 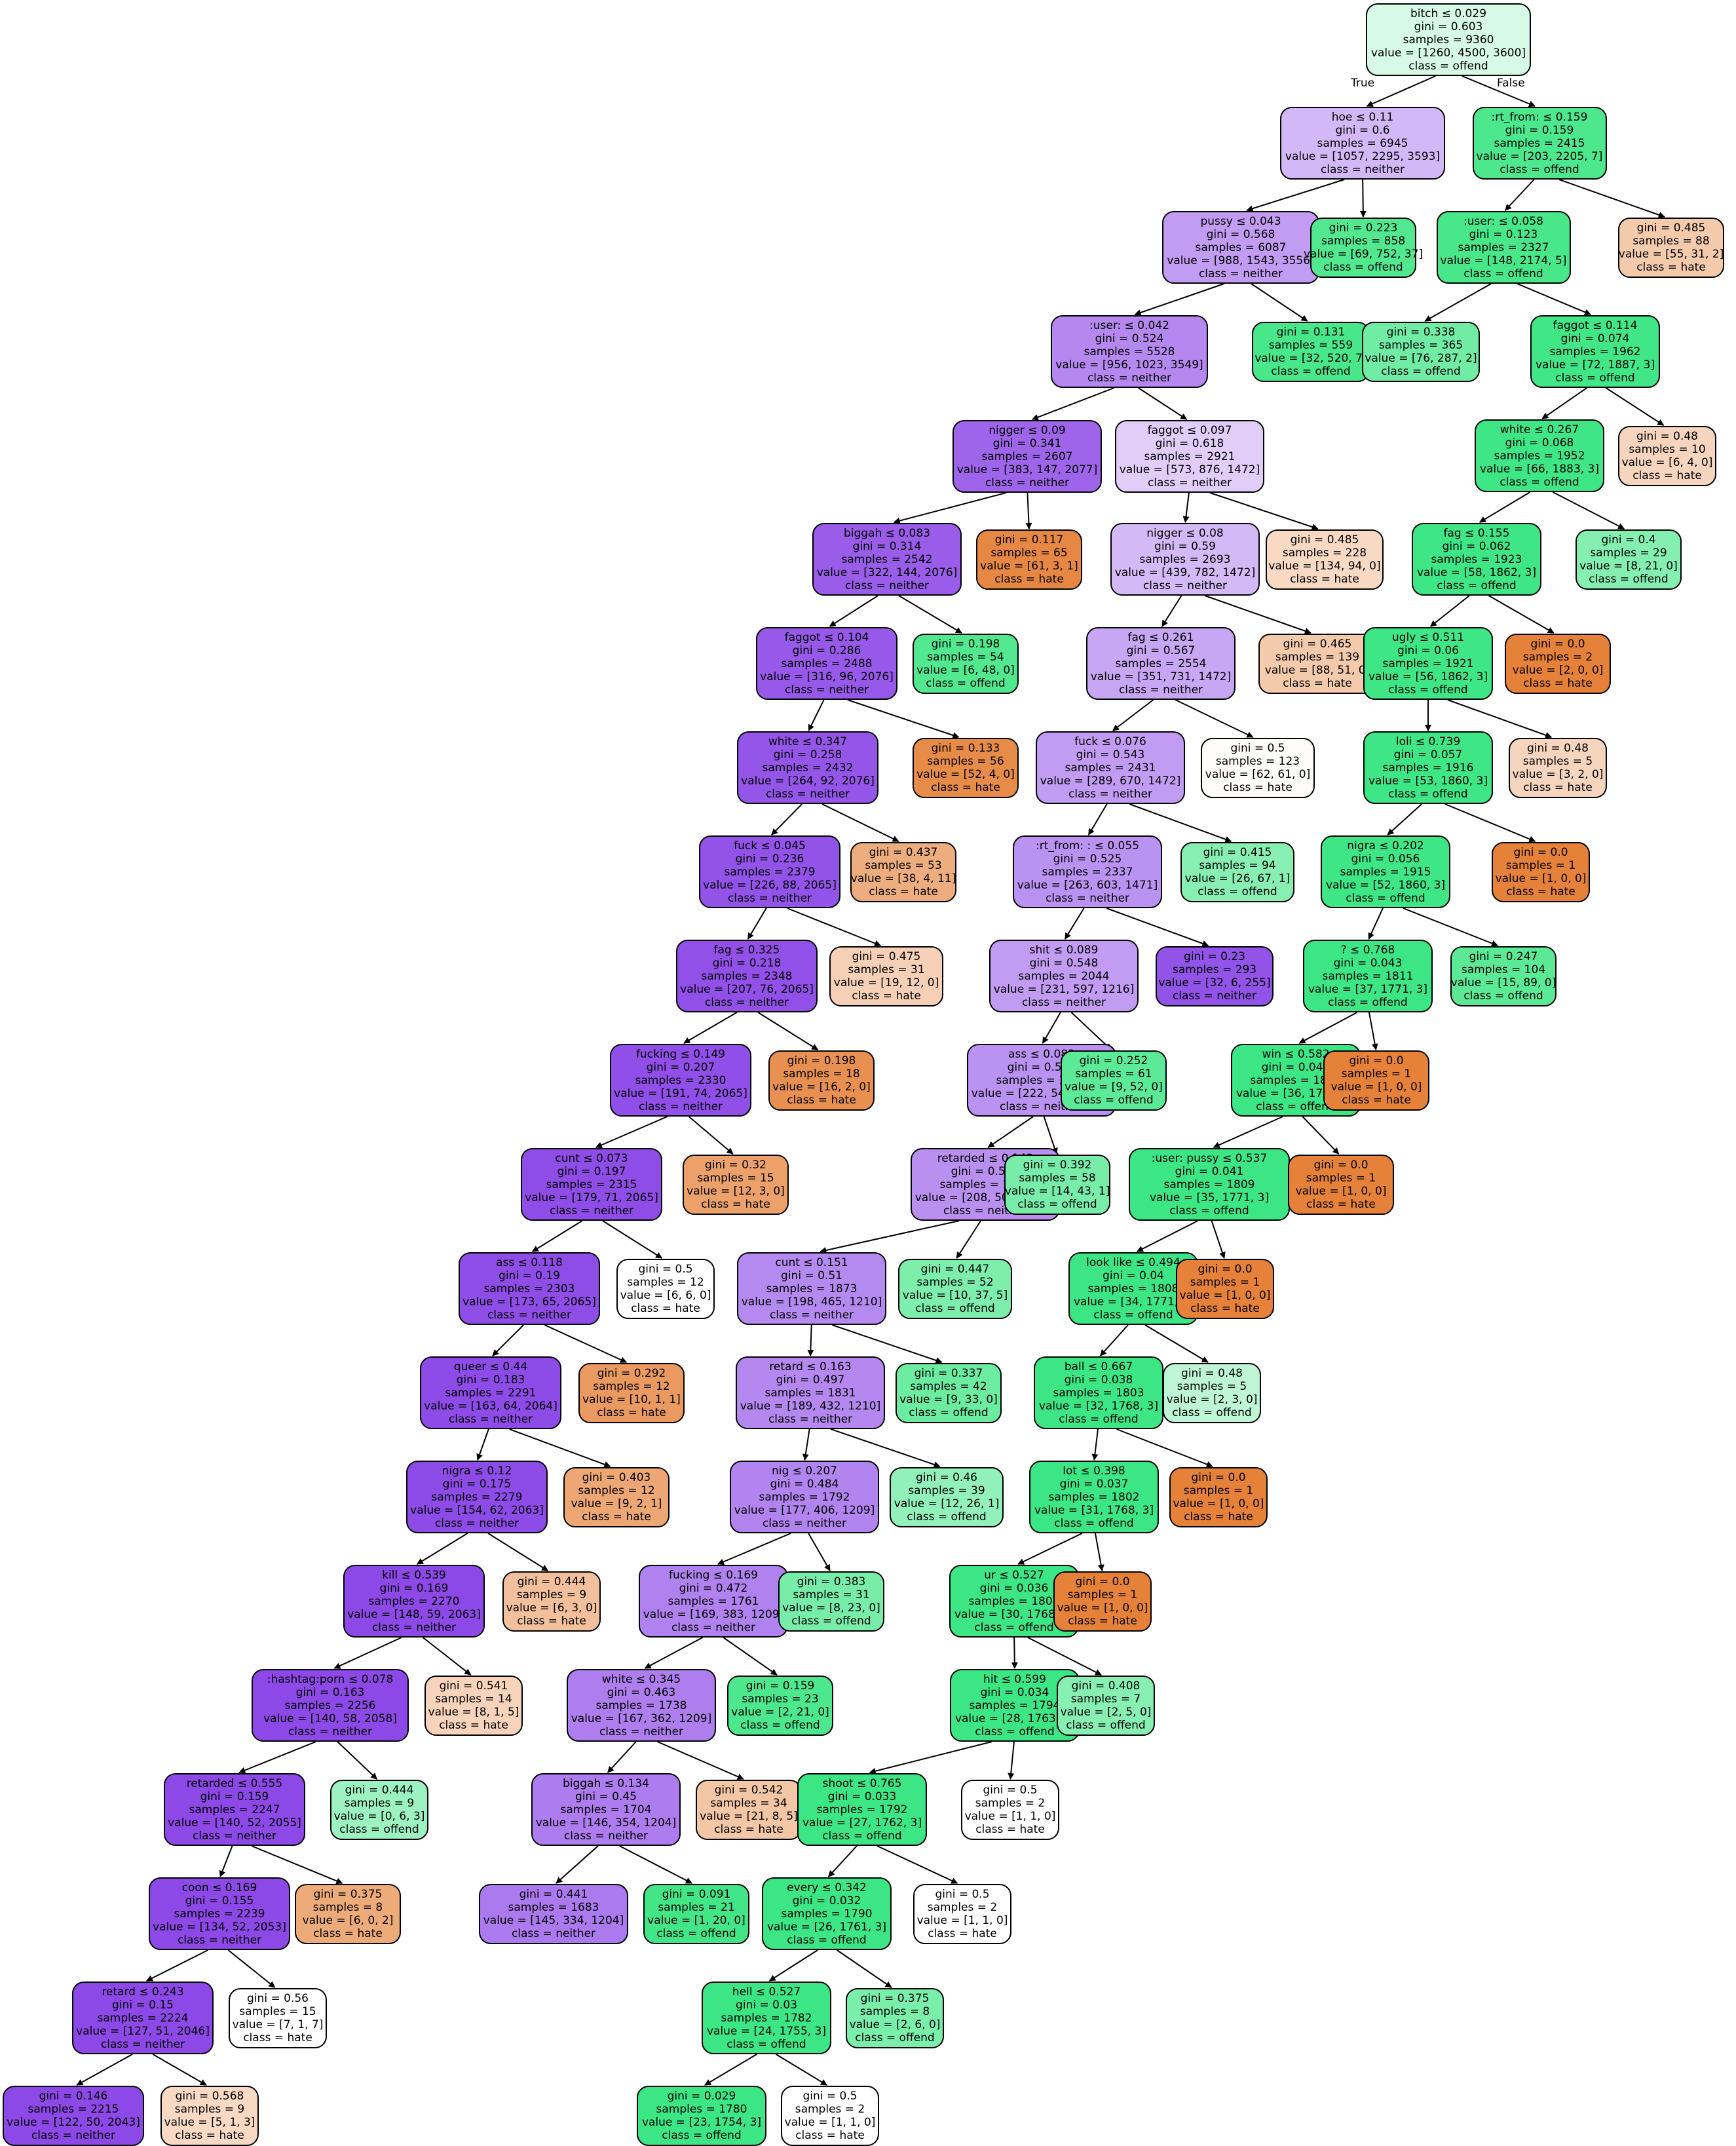 What do you see at coordinates (591, 1171) in the screenshot?
I see `node-gini-text: gini = 0.197` at bounding box center [591, 1171].